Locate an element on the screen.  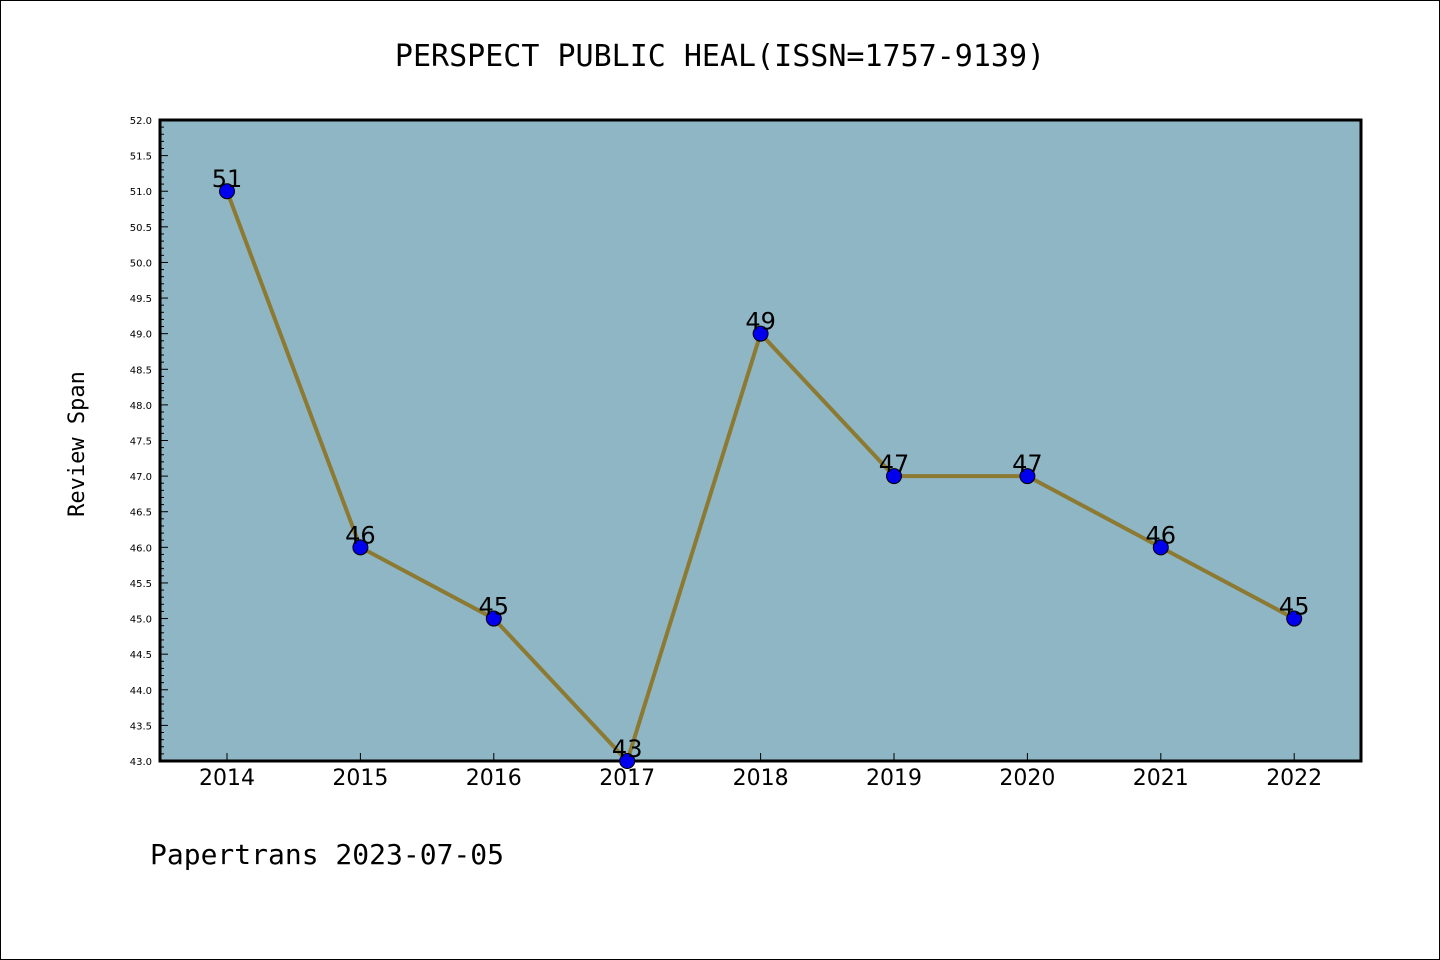
data-label: 51 is located at coordinates (227, 179).